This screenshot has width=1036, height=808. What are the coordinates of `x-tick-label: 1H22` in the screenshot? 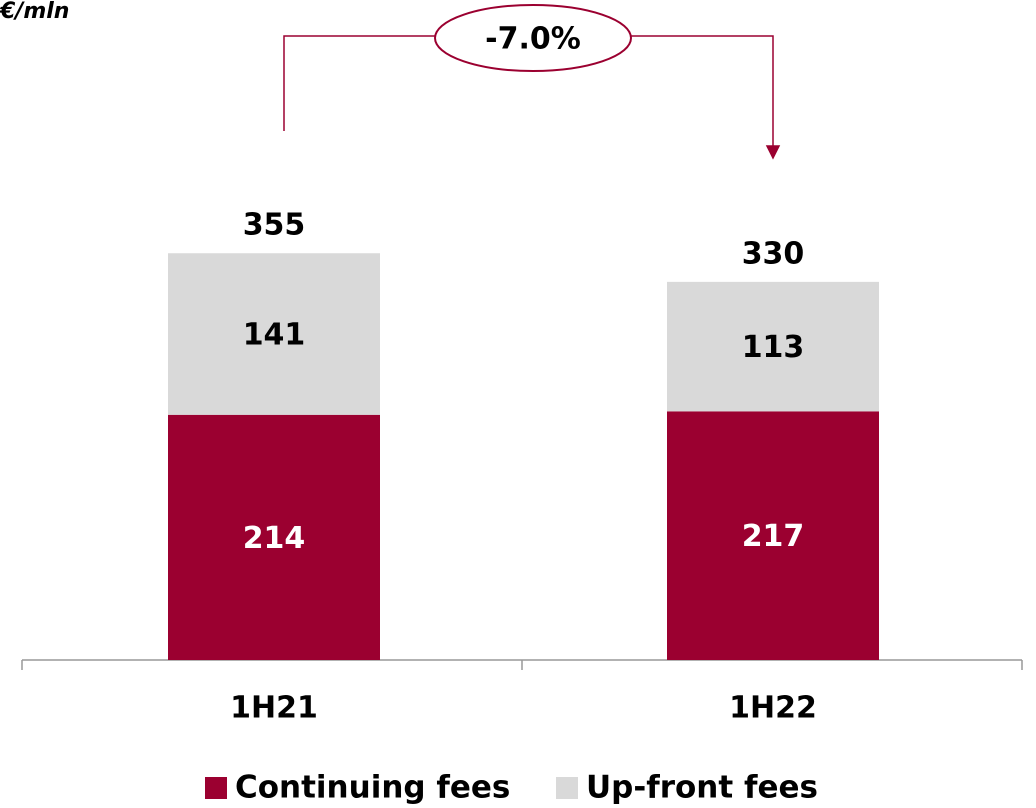 It's located at (773, 708).